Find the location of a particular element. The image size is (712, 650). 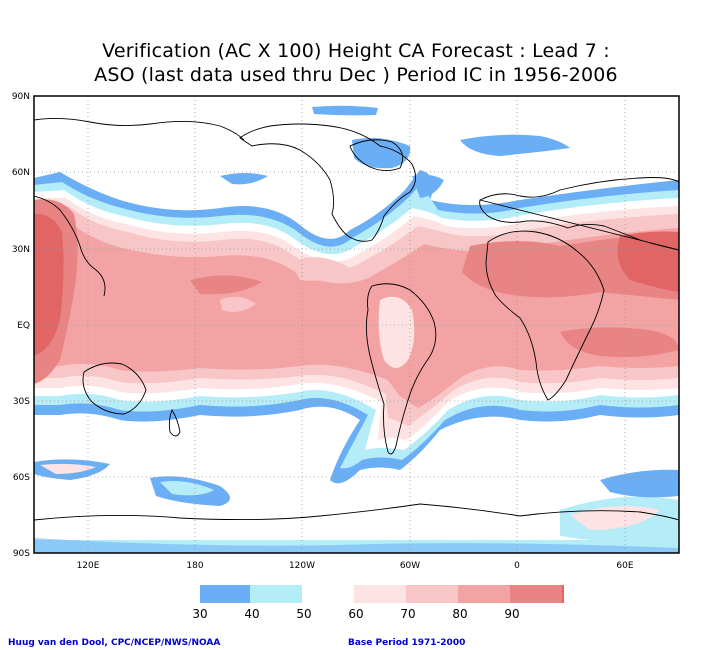

lon-labels: 120E 180 120W 60W 0 60E is located at coordinates (355, 566).